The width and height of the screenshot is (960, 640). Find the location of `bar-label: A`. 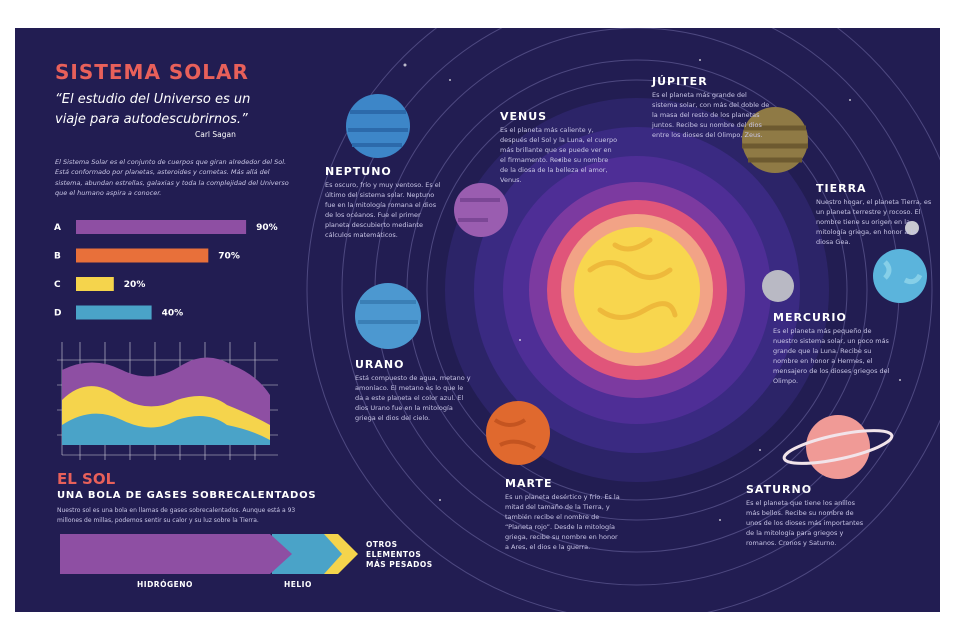

bar-label: A is located at coordinates (57, 228).